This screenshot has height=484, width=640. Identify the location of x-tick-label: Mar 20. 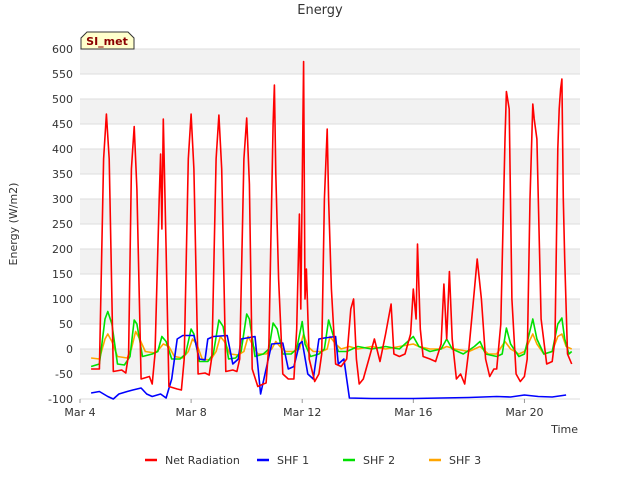
(524, 412).